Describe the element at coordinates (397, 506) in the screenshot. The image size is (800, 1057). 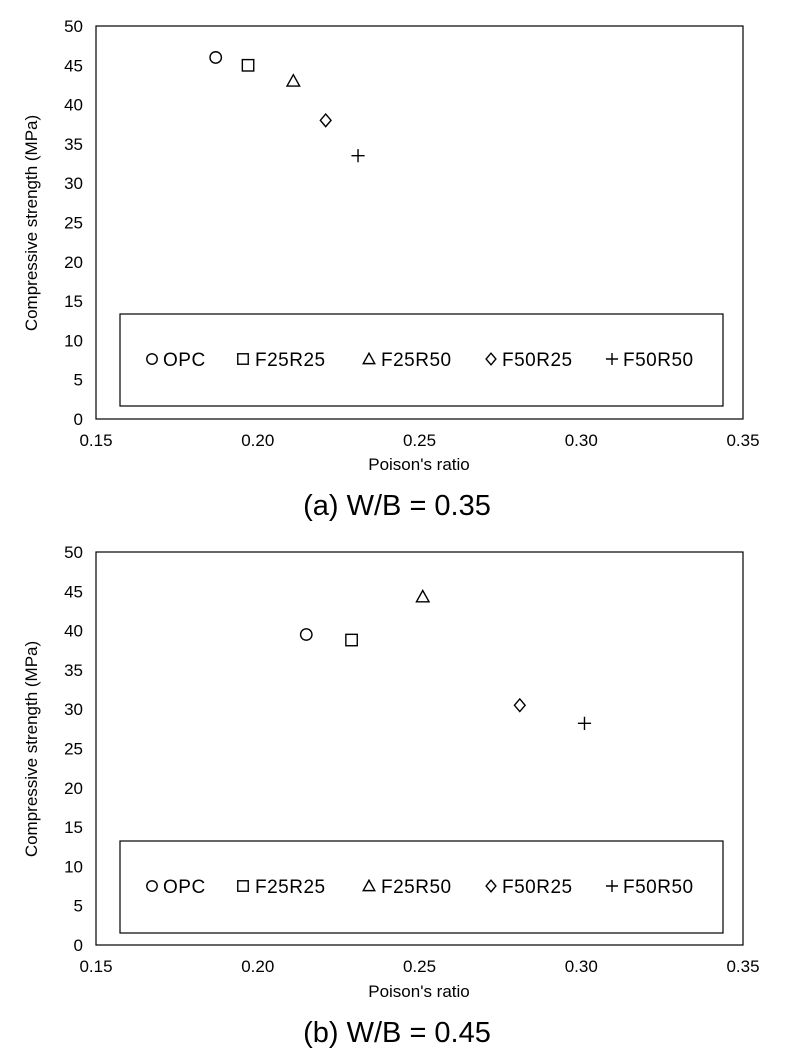
I see `figure-caption: (a) W/B = 0.35` at that location.